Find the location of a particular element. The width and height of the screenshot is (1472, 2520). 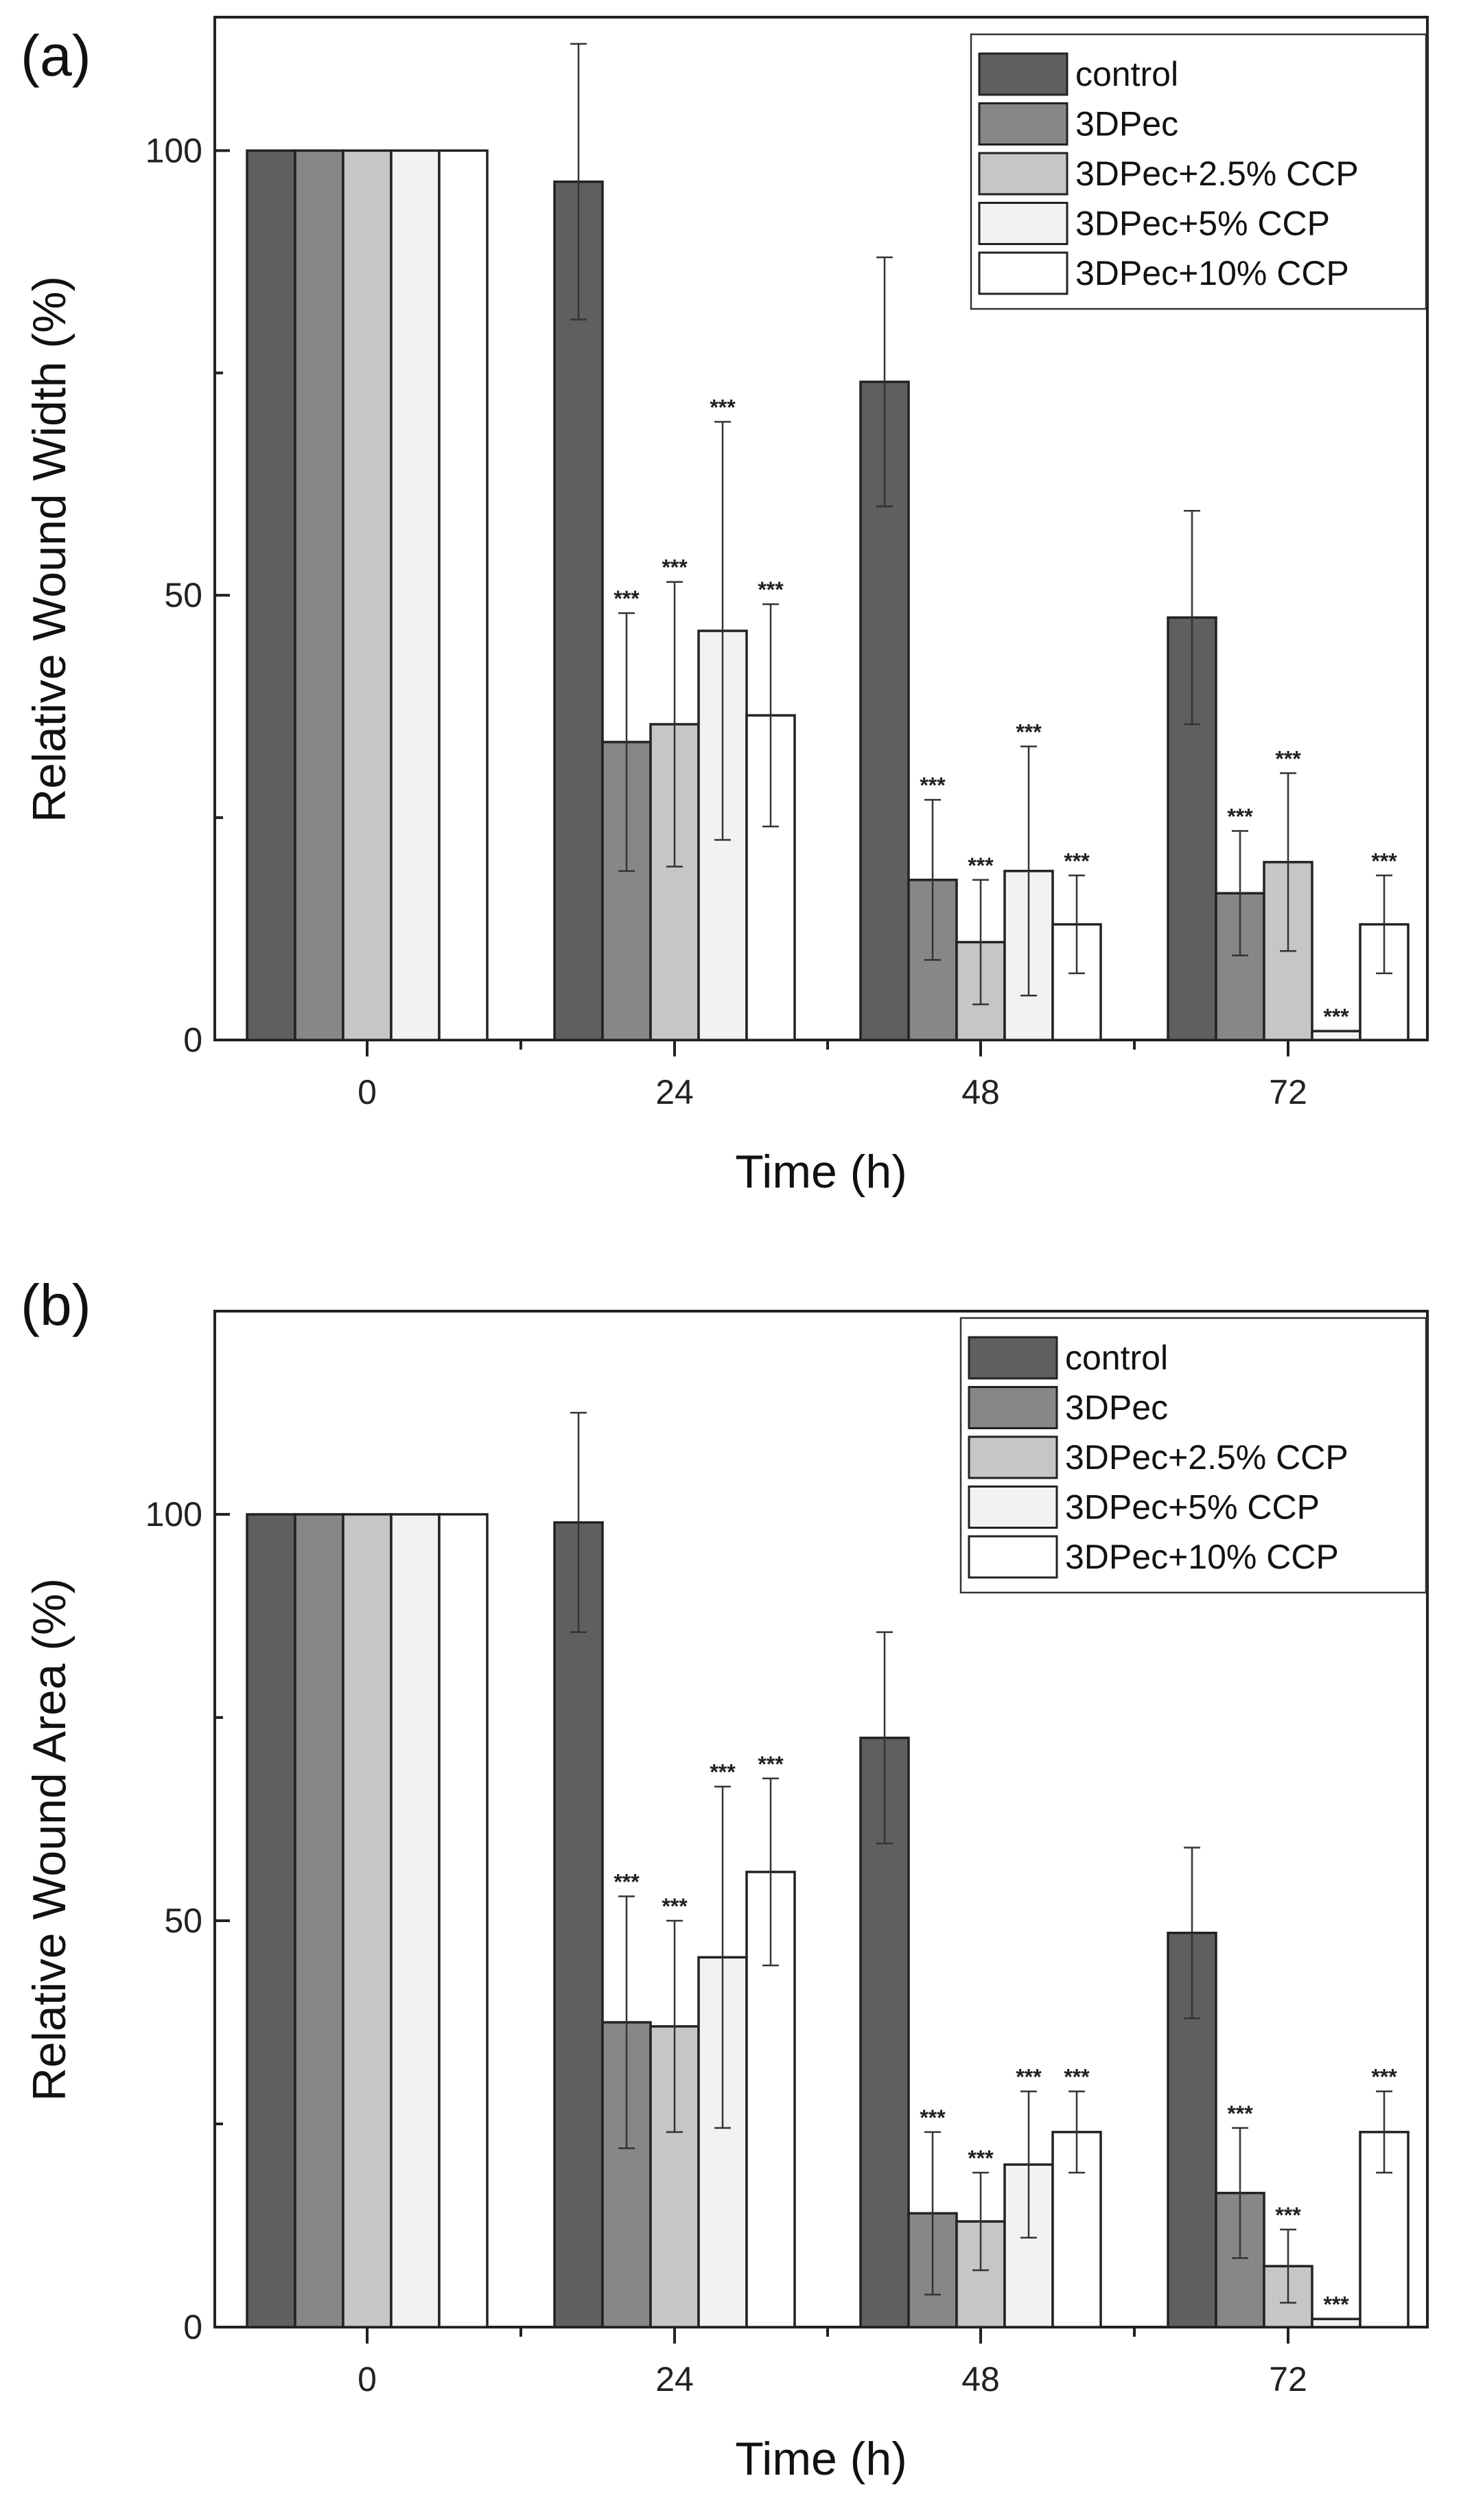

panel-b-y-axis-title: Relative Wound Area (%) is located at coordinates (49, 1839).